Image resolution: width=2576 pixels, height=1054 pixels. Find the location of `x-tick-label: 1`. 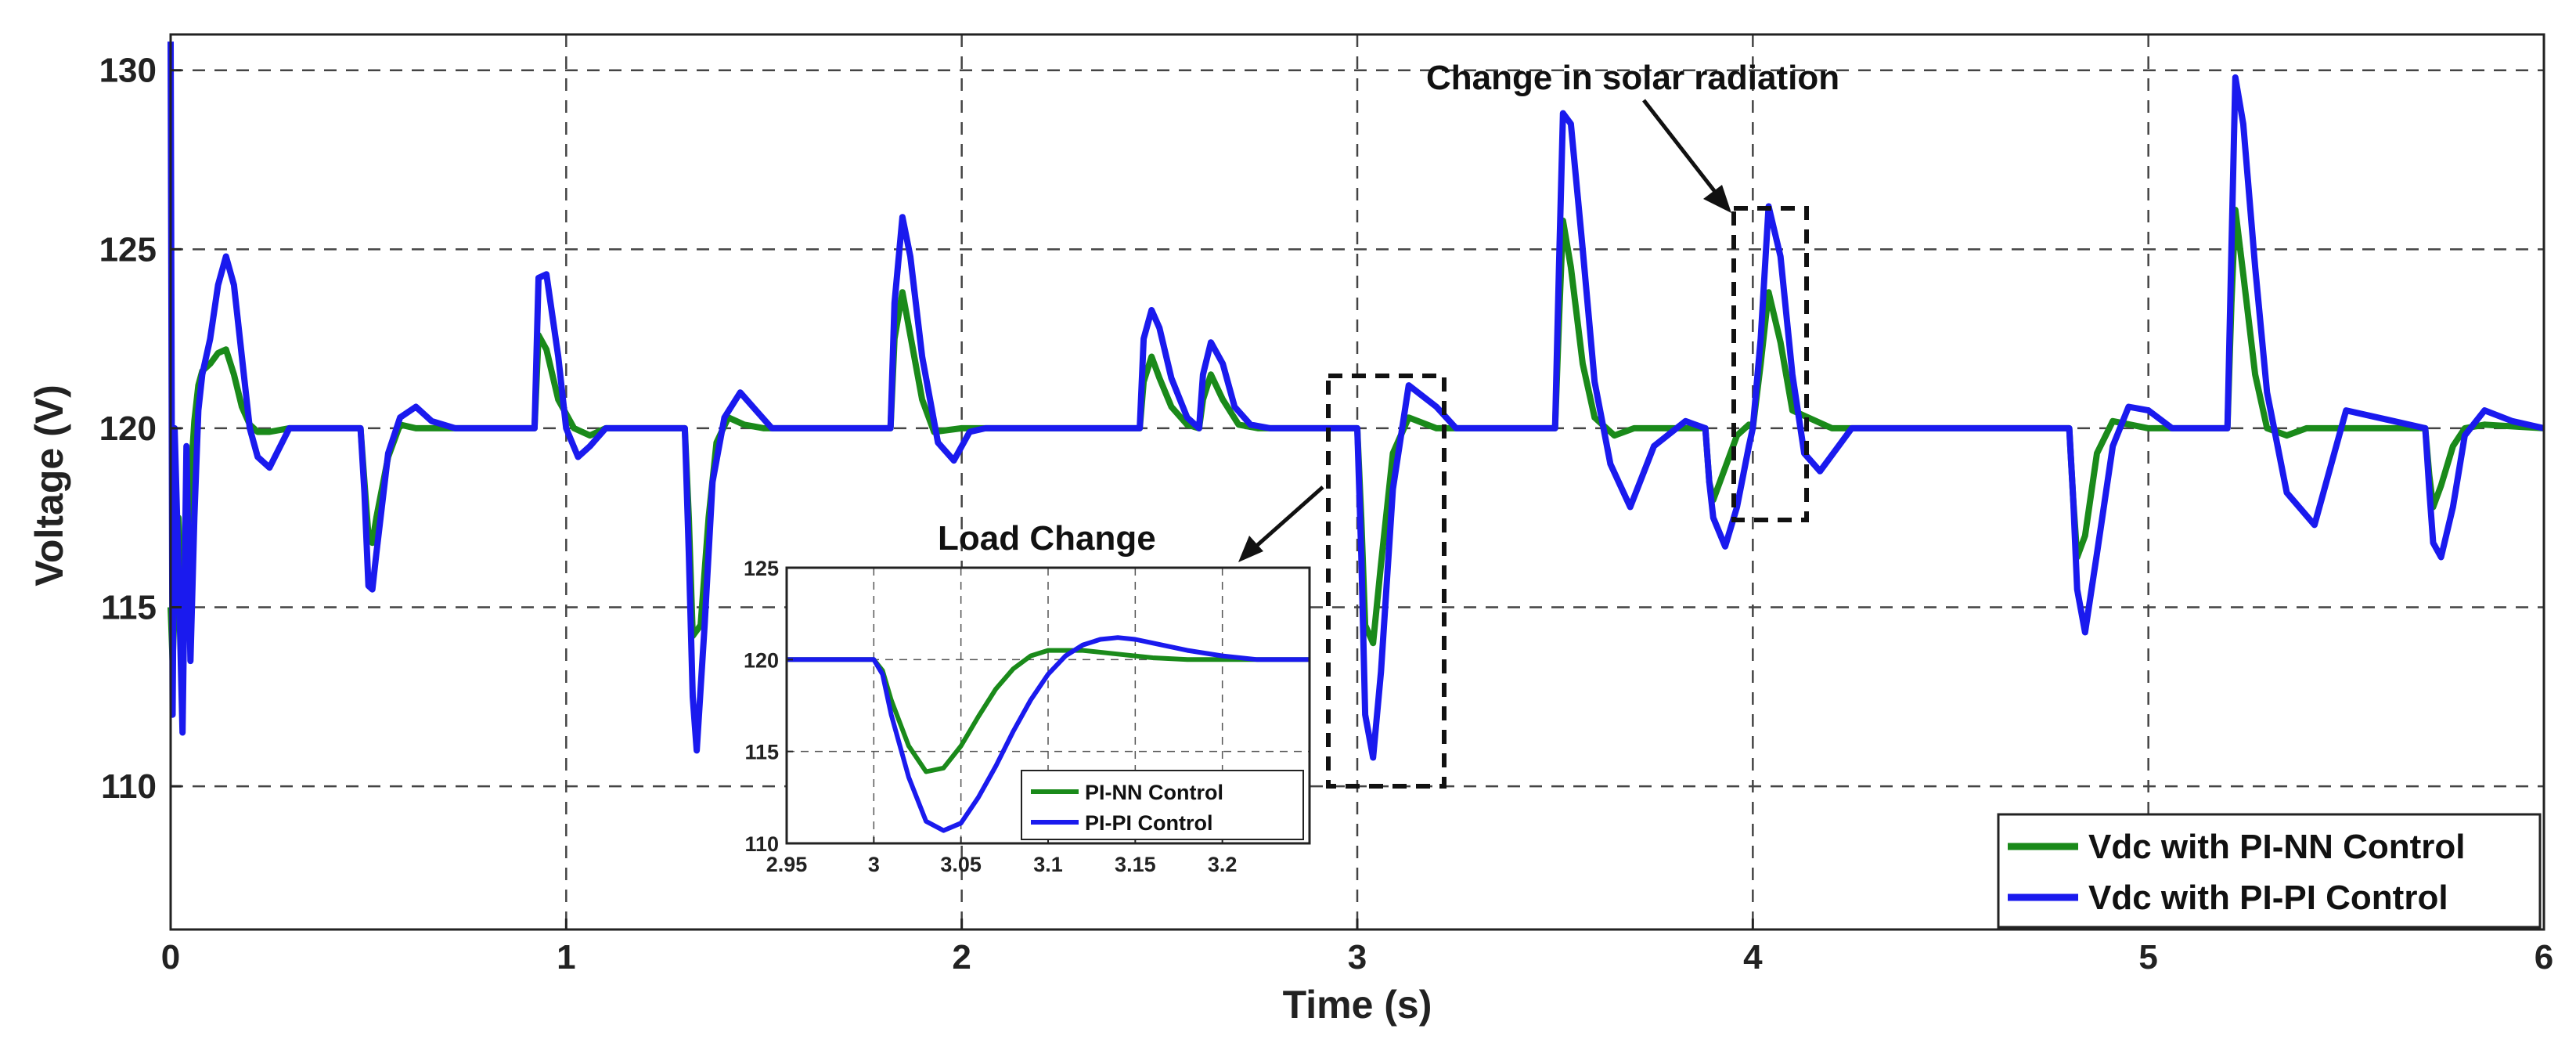

x-tick-label: 1 is located at coordinates (566, 957).